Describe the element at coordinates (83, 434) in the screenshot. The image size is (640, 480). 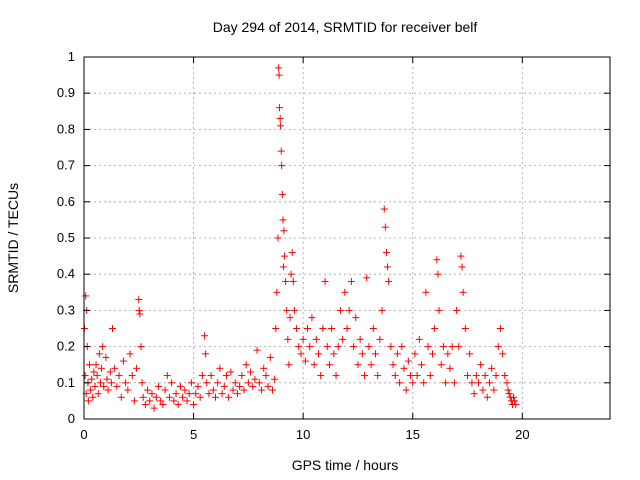
I see `x-tick-label: 0` at that location.